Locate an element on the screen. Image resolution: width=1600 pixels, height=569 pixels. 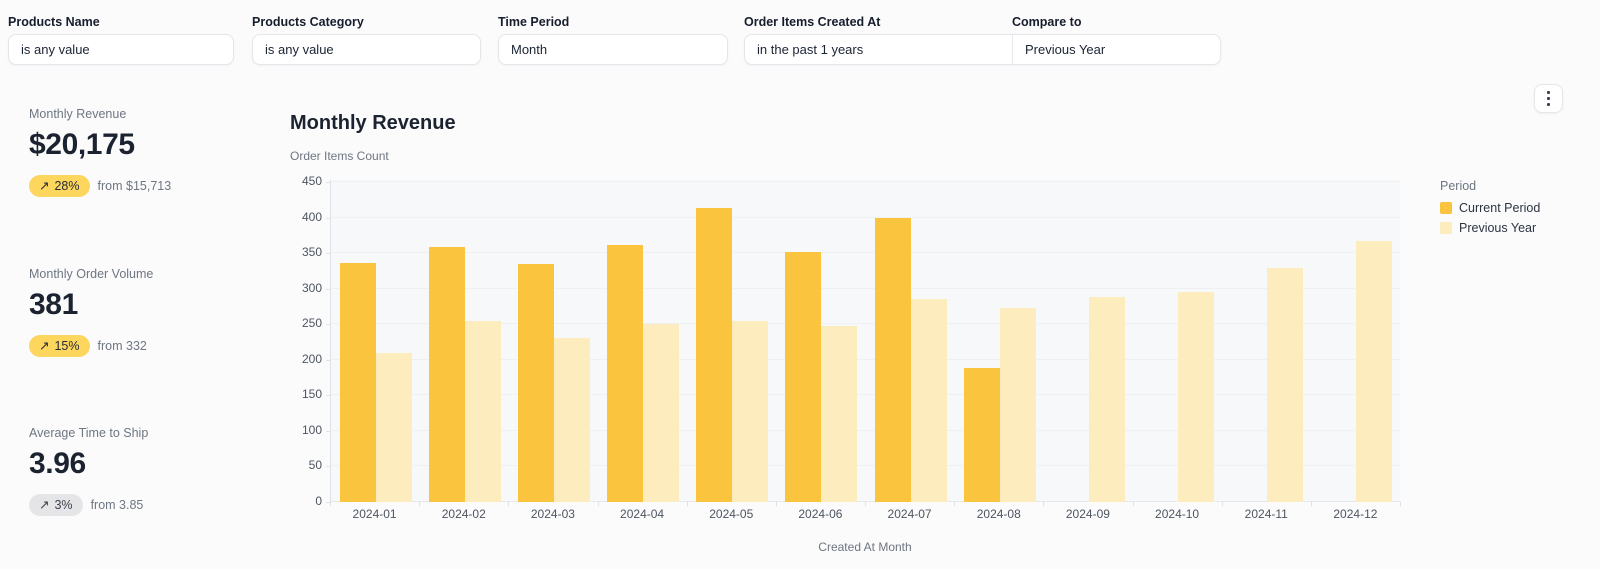
x-tick-label: 2024-12 is located at coordinates (1355, 514).